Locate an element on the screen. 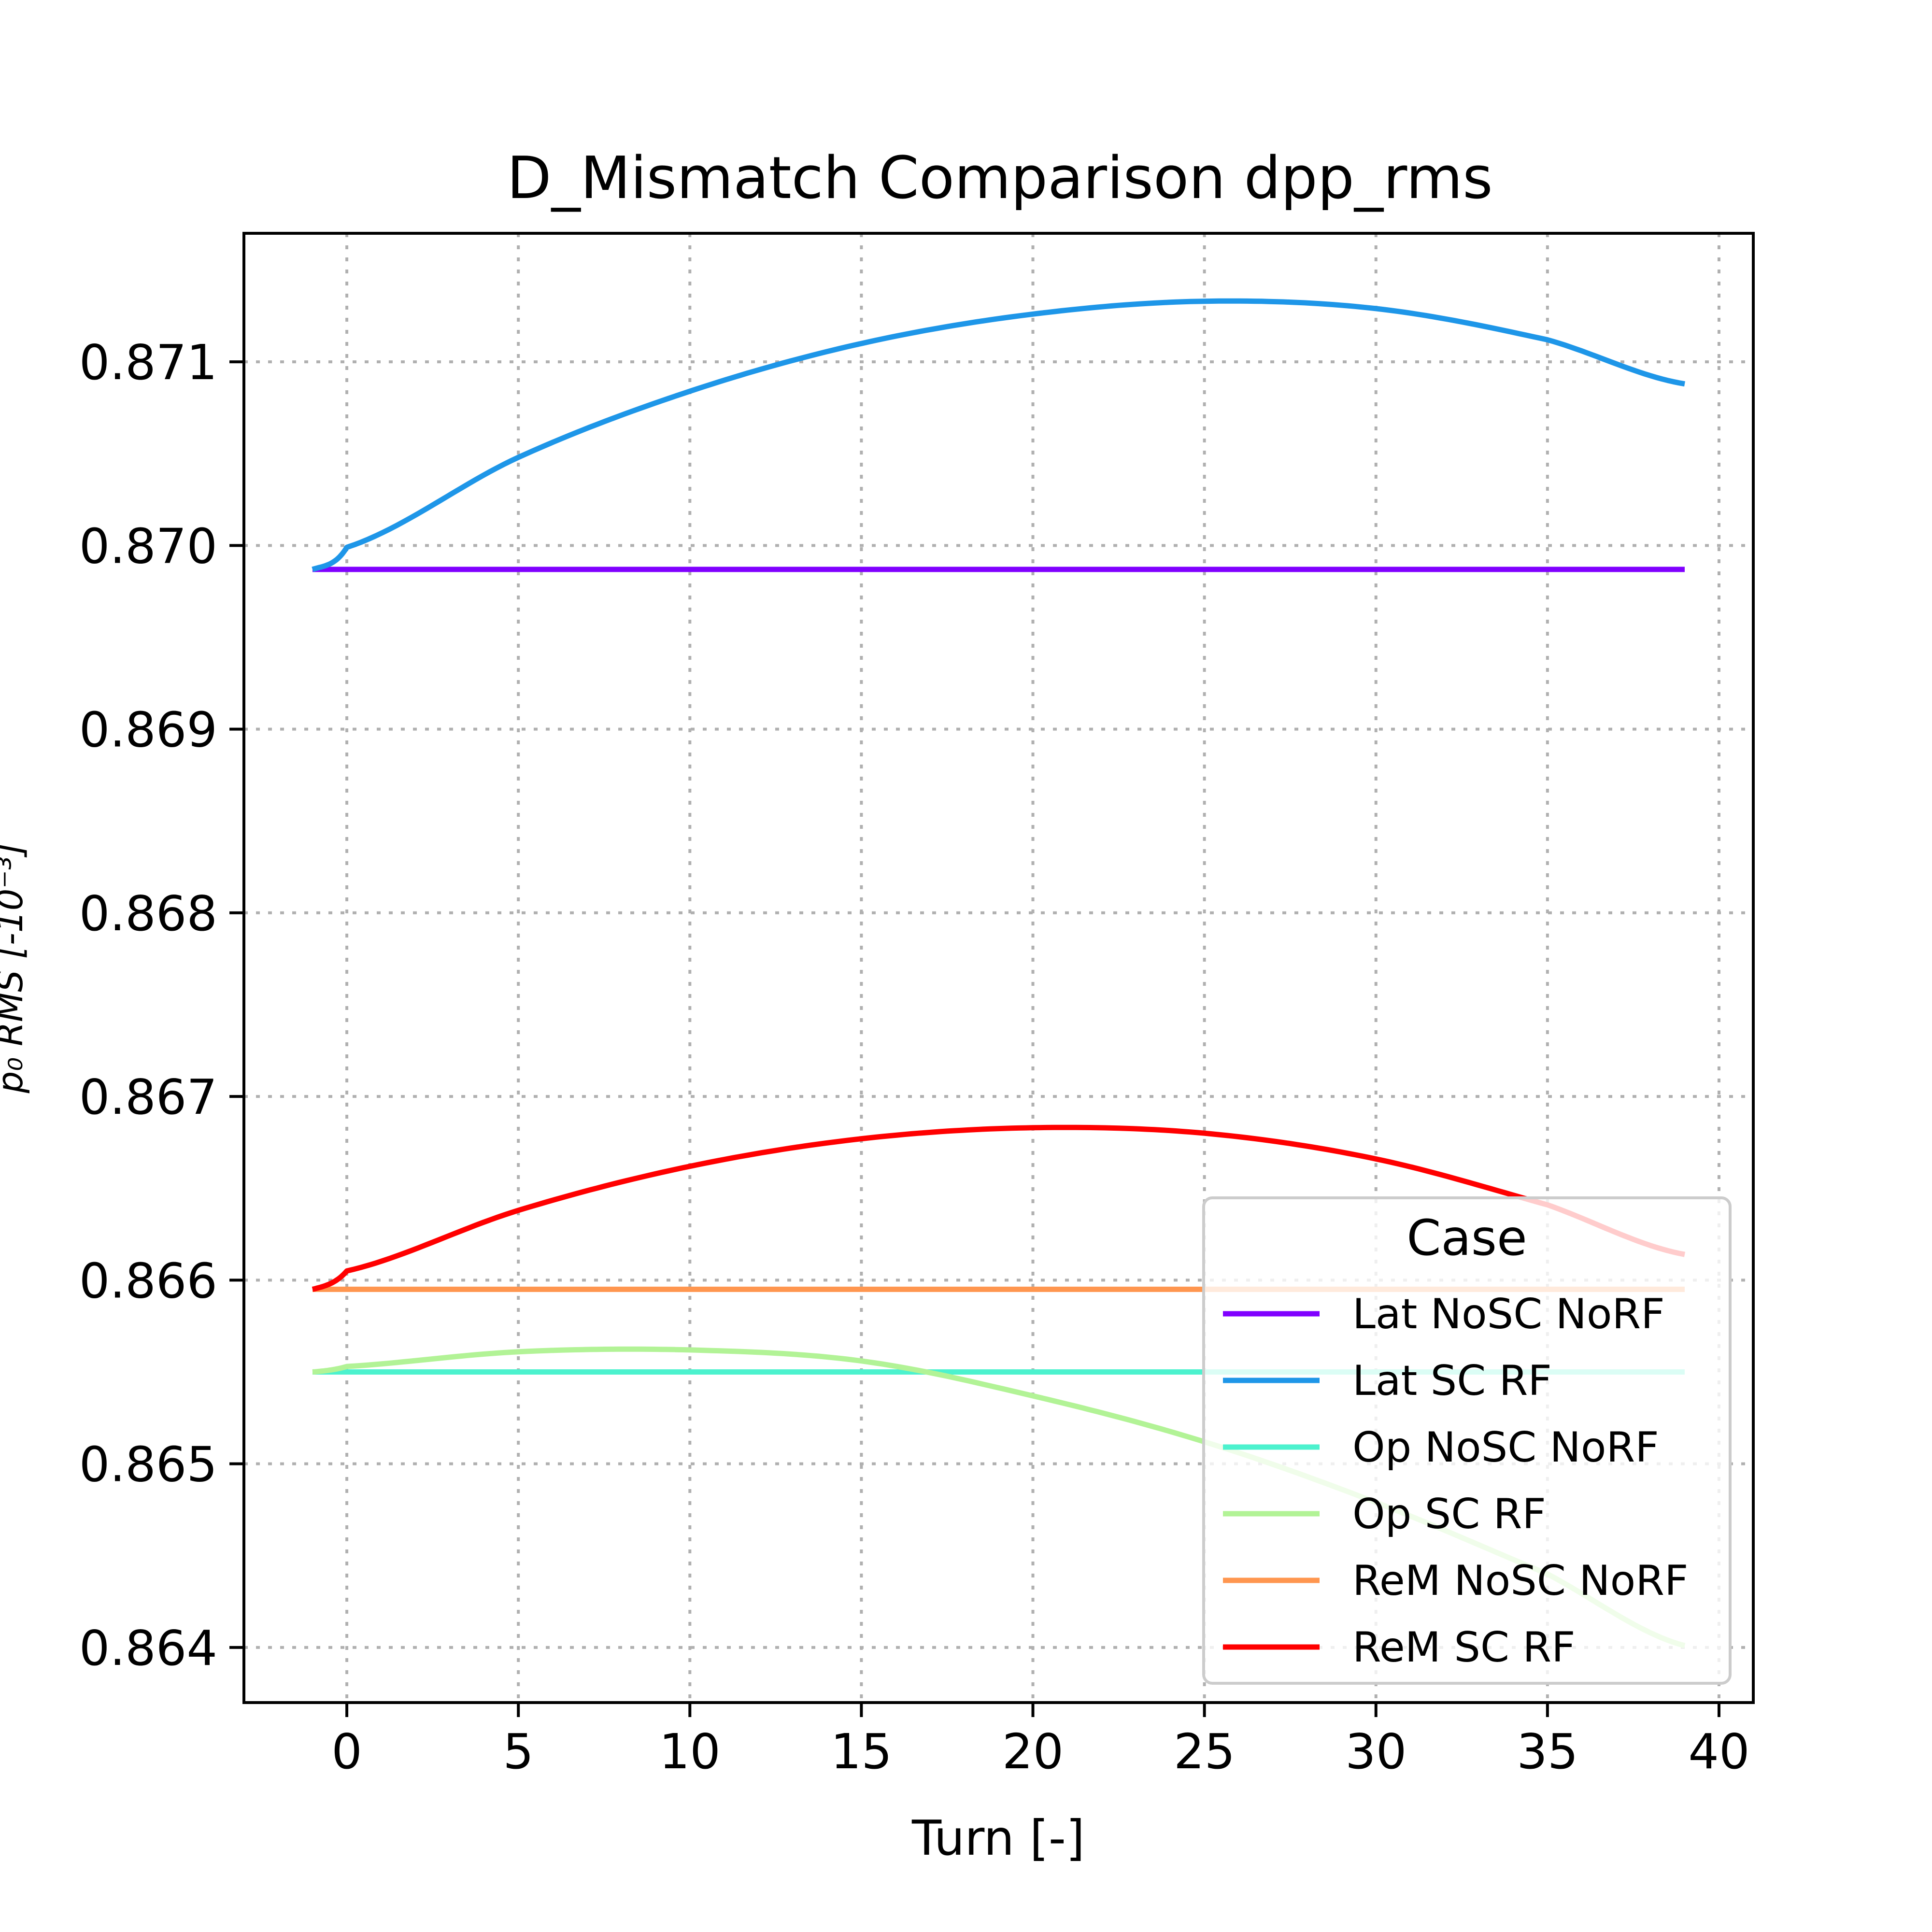 The width and height of the screenshot is (1932, 1932). legend-label: Lat SC RF is located at coordinates (1452, 1381).